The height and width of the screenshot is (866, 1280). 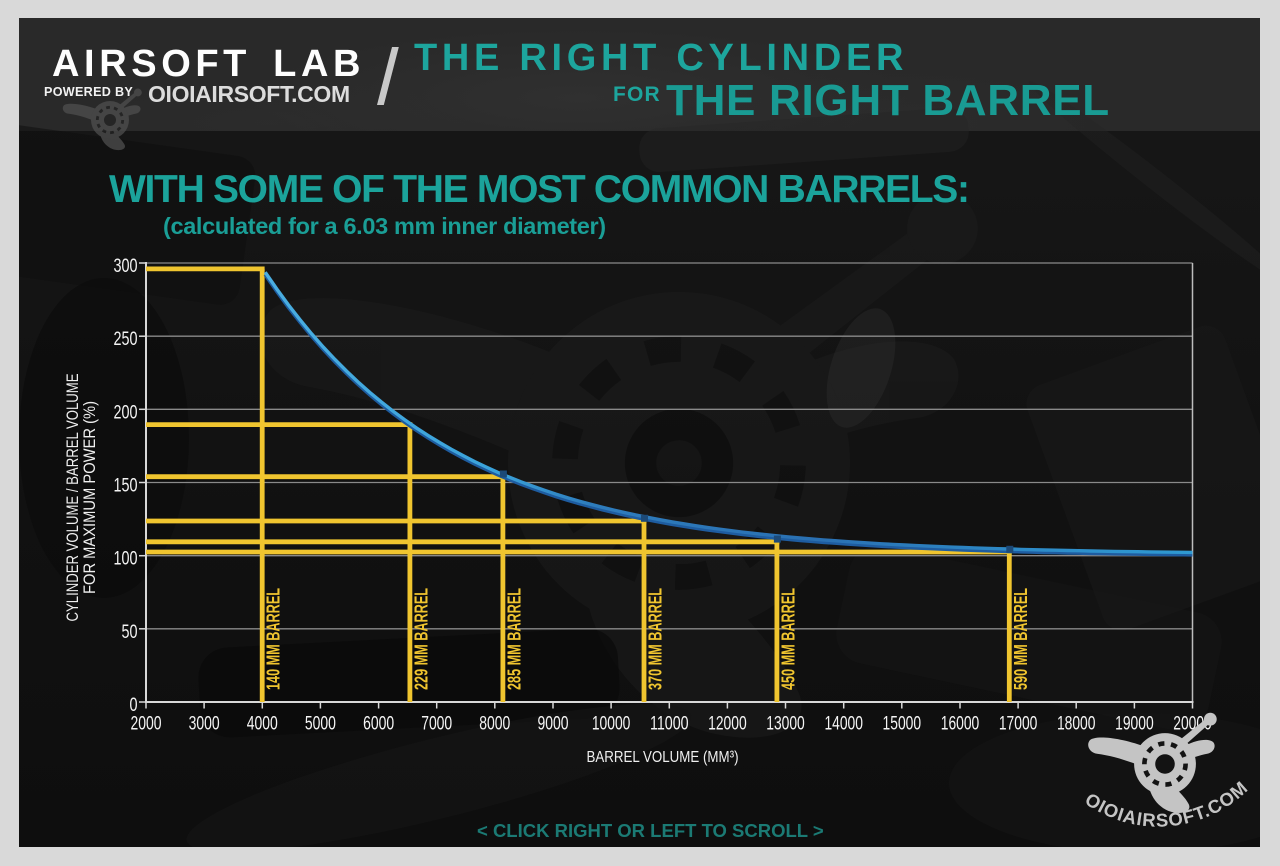 I want to click on svg-text:CYLINDER VOLUME / BARREL VOLUM: CYLINDER VOLUME / BARREL VOLUME, so click(x=72, y=498).